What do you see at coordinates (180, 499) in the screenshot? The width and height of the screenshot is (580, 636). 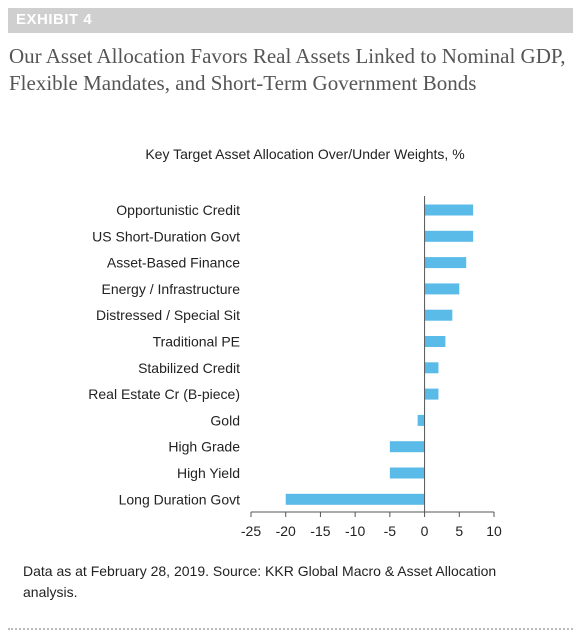 I see `category-label: Long Duration Govt` at bounding box center [180, 499].